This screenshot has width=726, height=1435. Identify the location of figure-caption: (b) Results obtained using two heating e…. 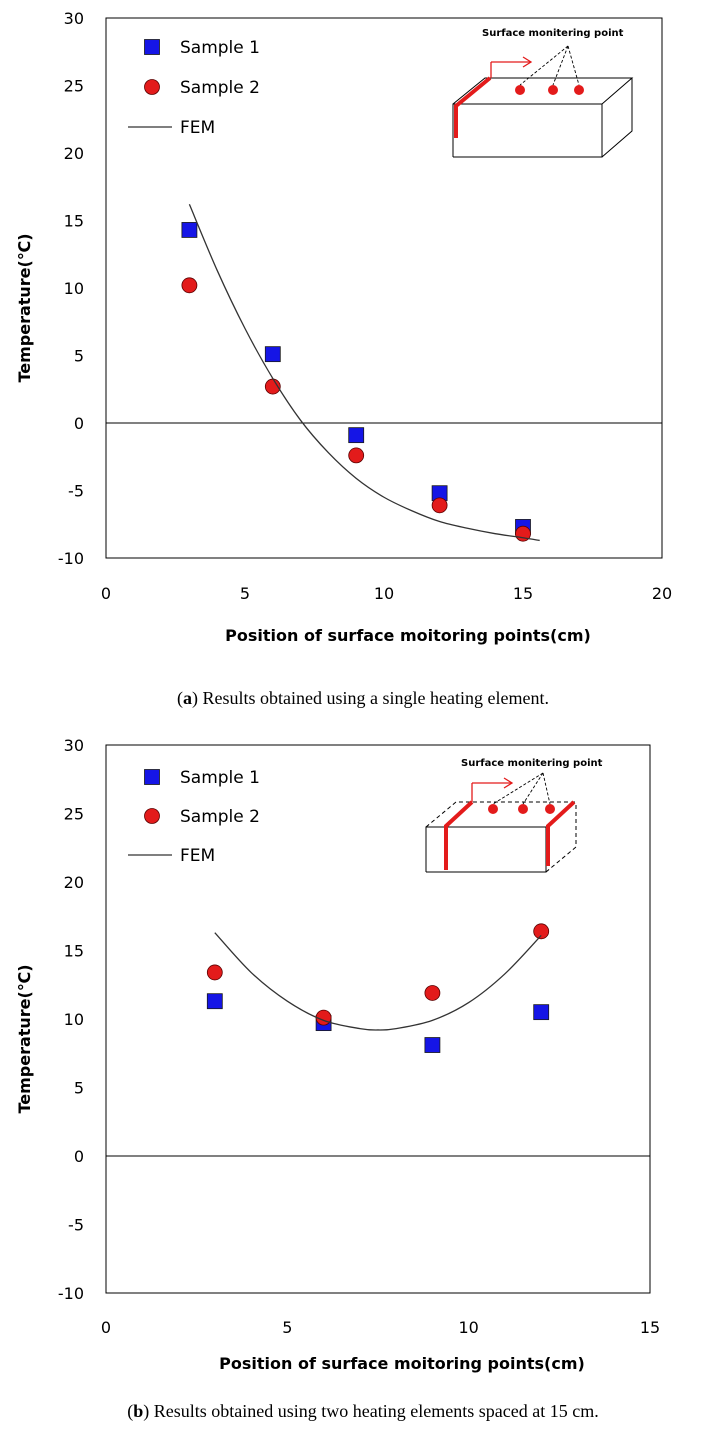
(362, 1411).